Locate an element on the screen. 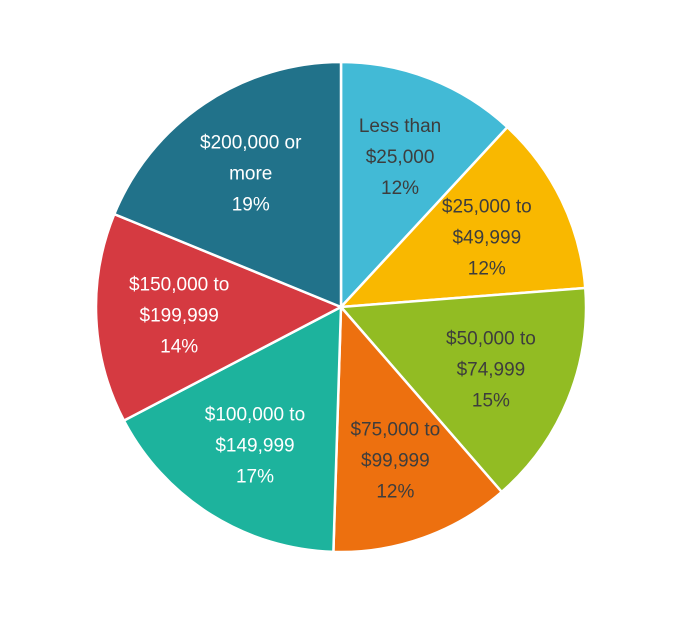 Image resolution: width=682 pixels, height=617 pixels. slice-label: $25,000 to $49,999 12% is located at coordinates (487, 237).